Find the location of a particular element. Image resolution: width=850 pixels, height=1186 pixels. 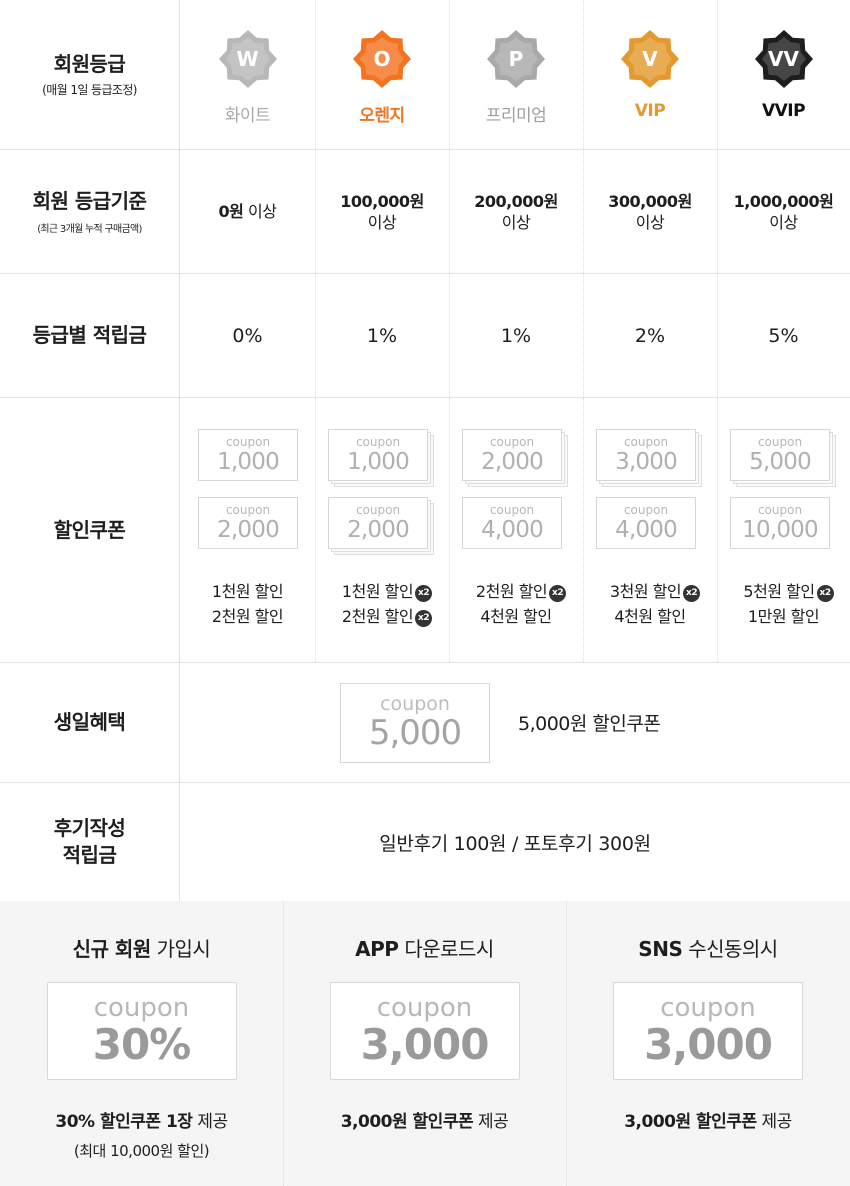

coupon-discount-text: 3천원 할인 x2 4천원 할인 is located at coordinates (650, 604).